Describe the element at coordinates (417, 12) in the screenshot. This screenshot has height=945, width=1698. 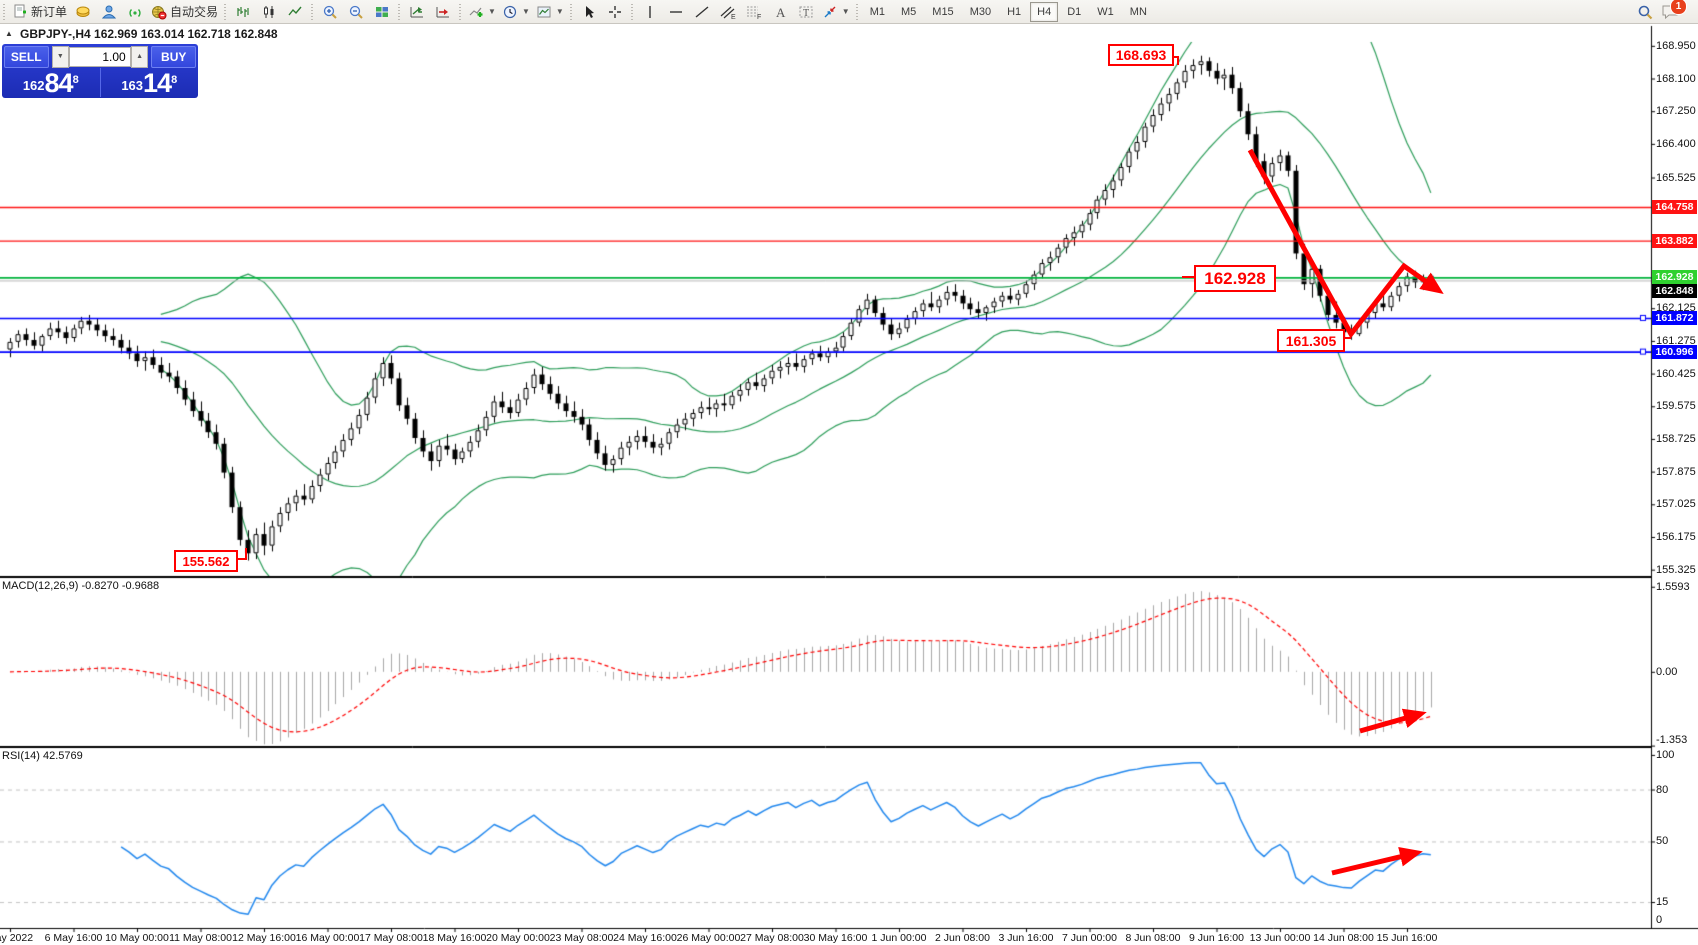
I see `auto-scroll-button` at that location.